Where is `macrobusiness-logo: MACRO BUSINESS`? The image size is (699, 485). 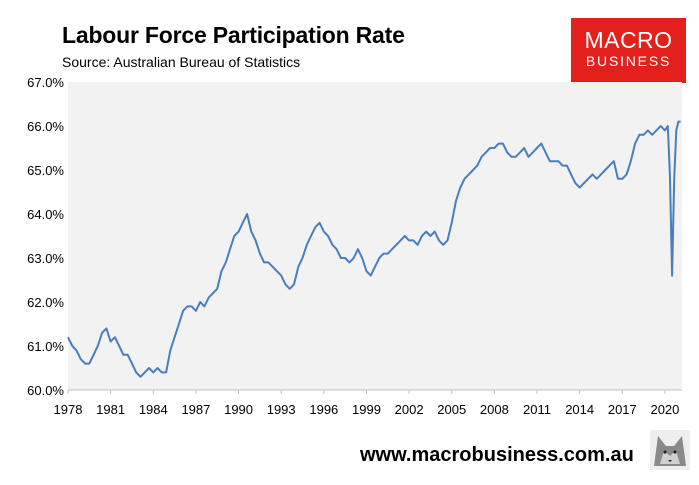 macrobusiness-logo: MACRO BUSINESS is located at coordinates (628, 50).